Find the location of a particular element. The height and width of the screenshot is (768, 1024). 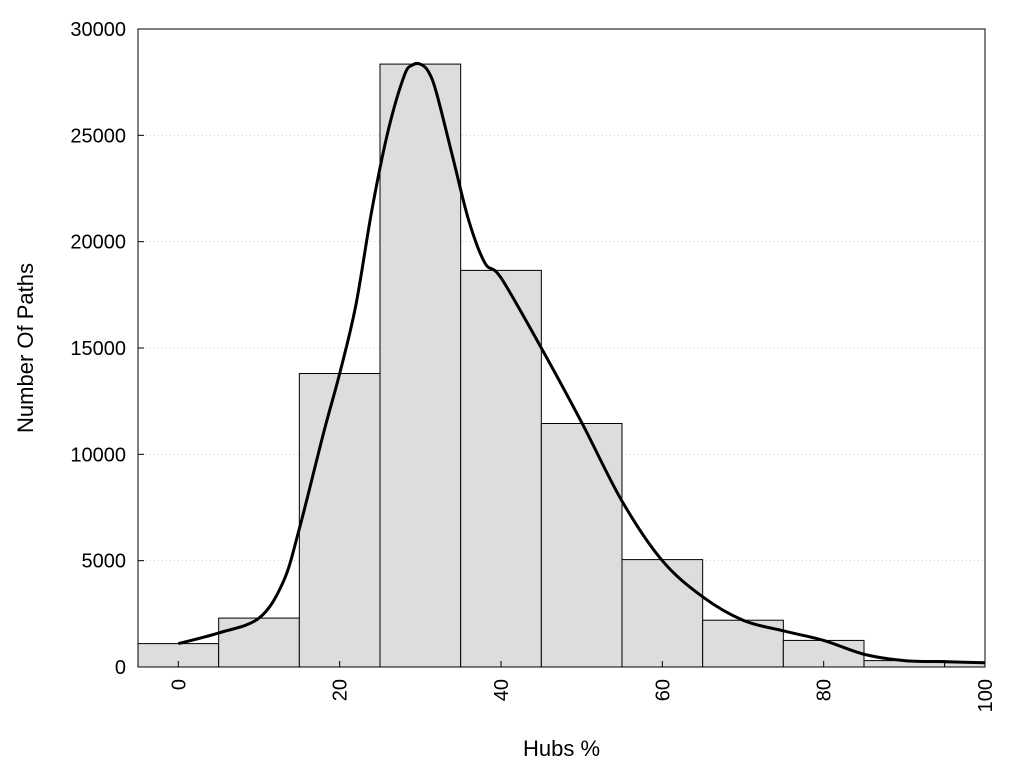

y-tick-label: 25000 is located at coordinates (98, 136).